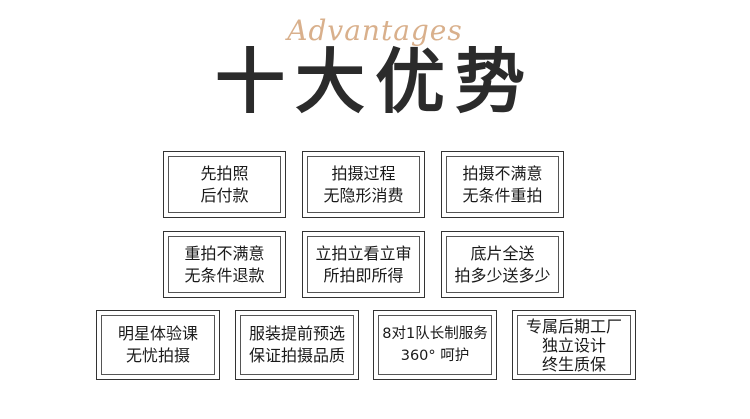 The height and width of the screenshot is (419, 750). I want to click on advantage-card-10: 专属后期工厂 独立设计 终生质保, so click(574, 345).